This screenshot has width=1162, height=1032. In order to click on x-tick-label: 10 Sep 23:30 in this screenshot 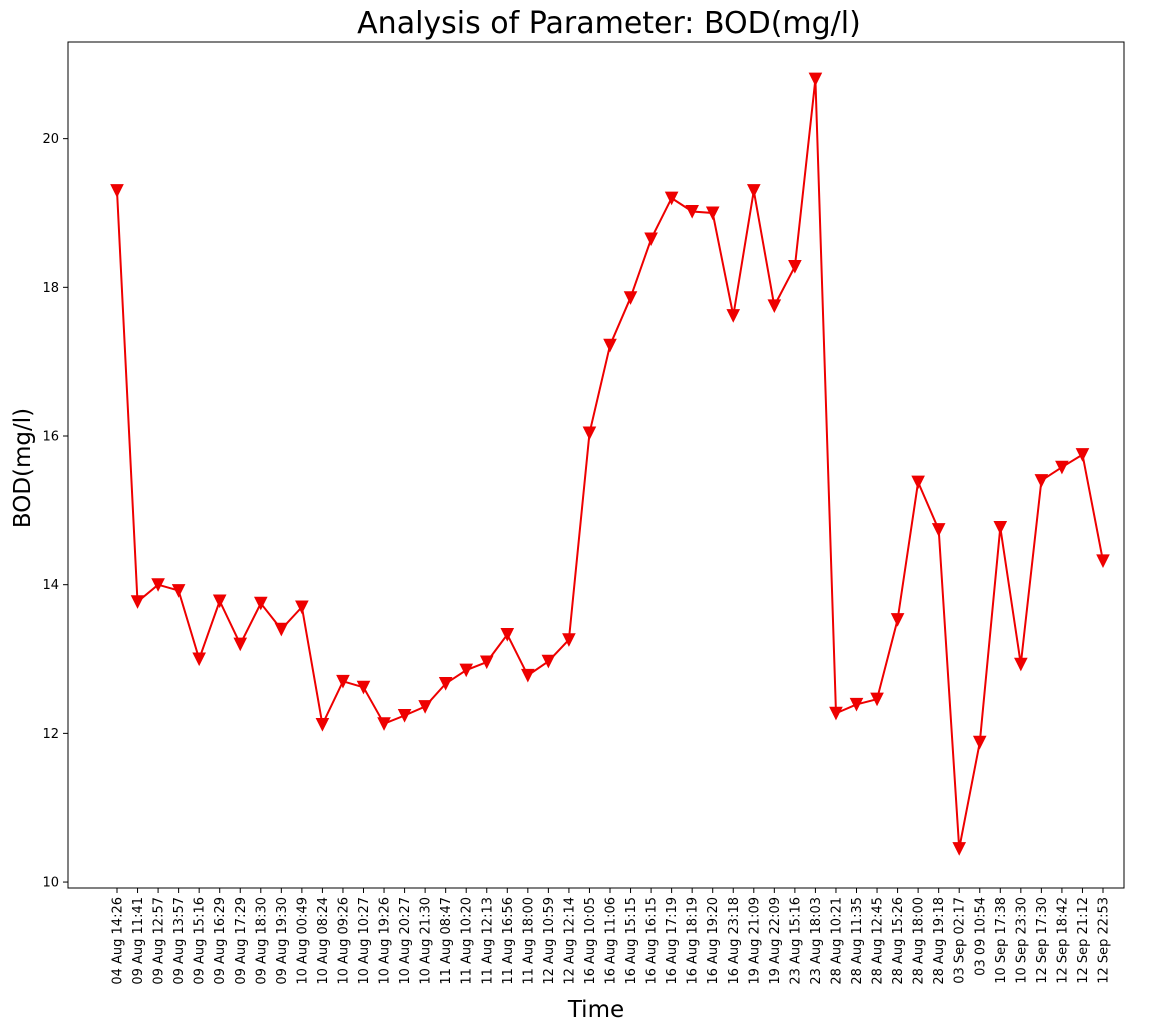, I will do `click(1021, 940)`.